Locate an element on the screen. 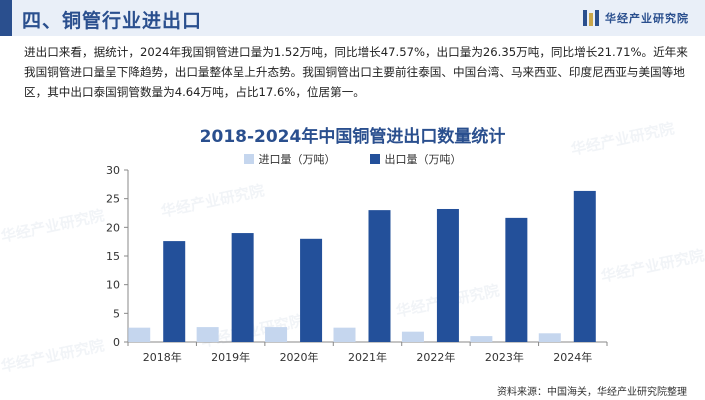 The width and height of the screenshot is (705, 400). y-tick-label: 25 is located at coordinates (113, 199).